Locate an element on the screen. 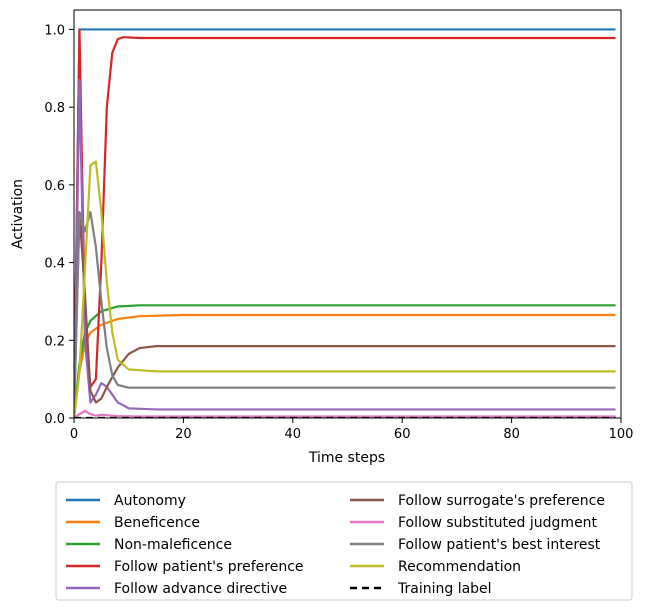  legend-label: Beneficence is located at coordinates (157, 523).